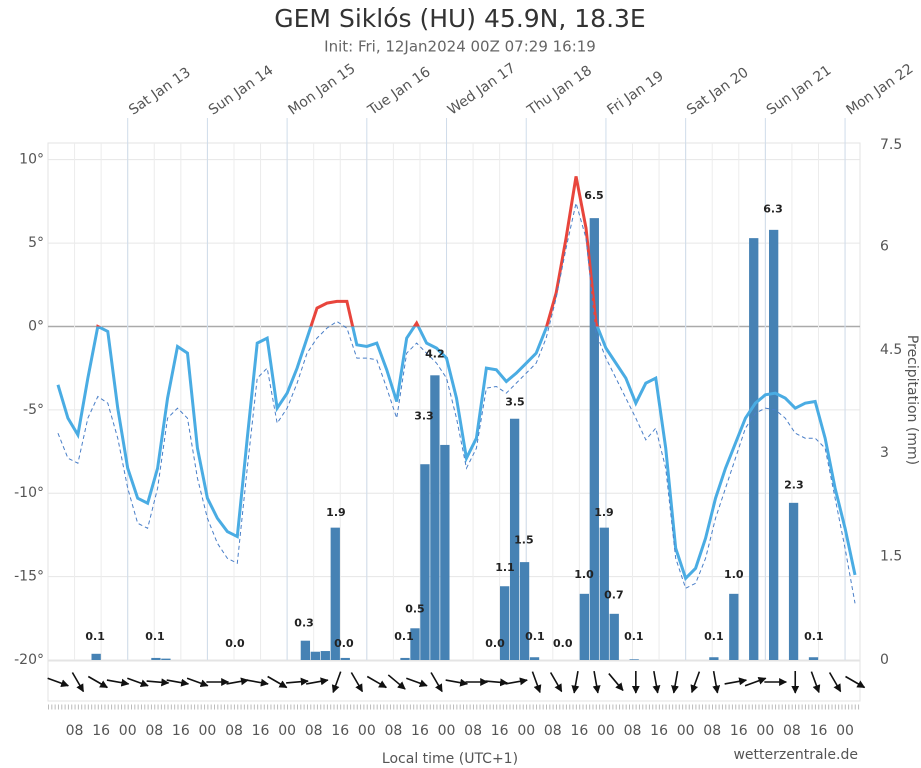 This screenshot has width=921, height=768. What do you see at coordinates (398, 91) in the screenshot?
I see `x2-tick-label: Tue Jan 16` at bounding box center [398, 91].